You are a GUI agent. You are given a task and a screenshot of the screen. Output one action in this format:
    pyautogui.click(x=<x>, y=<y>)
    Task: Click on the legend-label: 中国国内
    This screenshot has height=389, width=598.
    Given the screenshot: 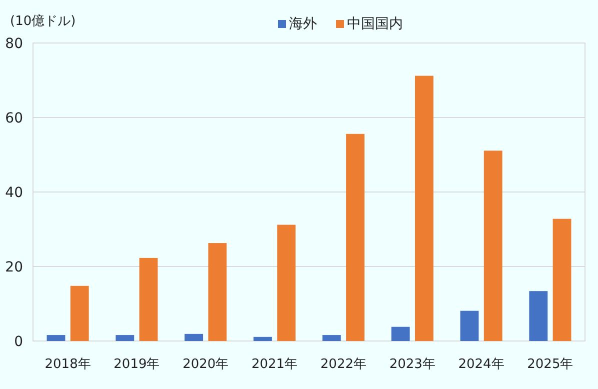 What is the action you would take?
    pyautogui.click(x=375, y=24)
    